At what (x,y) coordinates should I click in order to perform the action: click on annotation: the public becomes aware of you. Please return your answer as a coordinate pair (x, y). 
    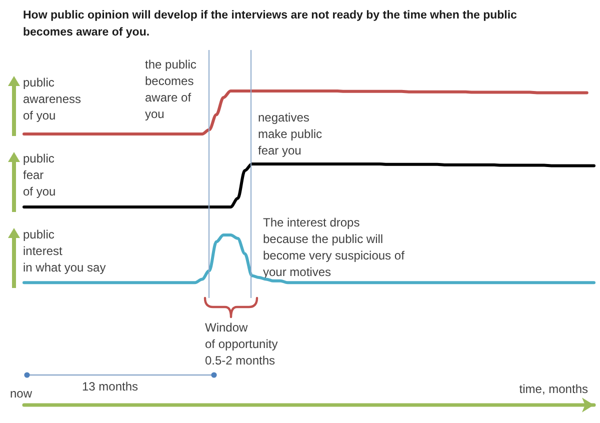
    Looking at the image, I should click on (170, 89).